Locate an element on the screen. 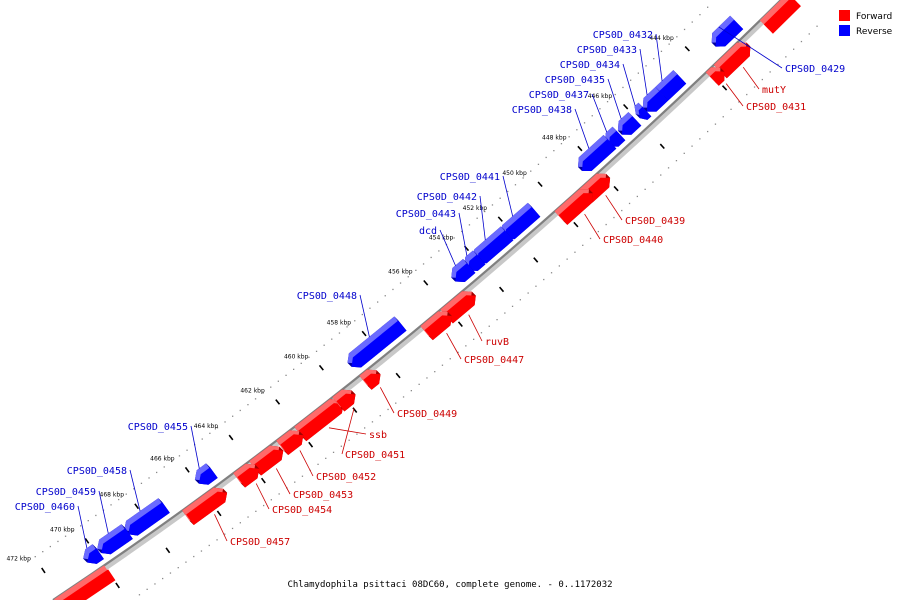  gene-label-cps0d_0454: CPS0D_0454 is located at coordinates (302, 510).